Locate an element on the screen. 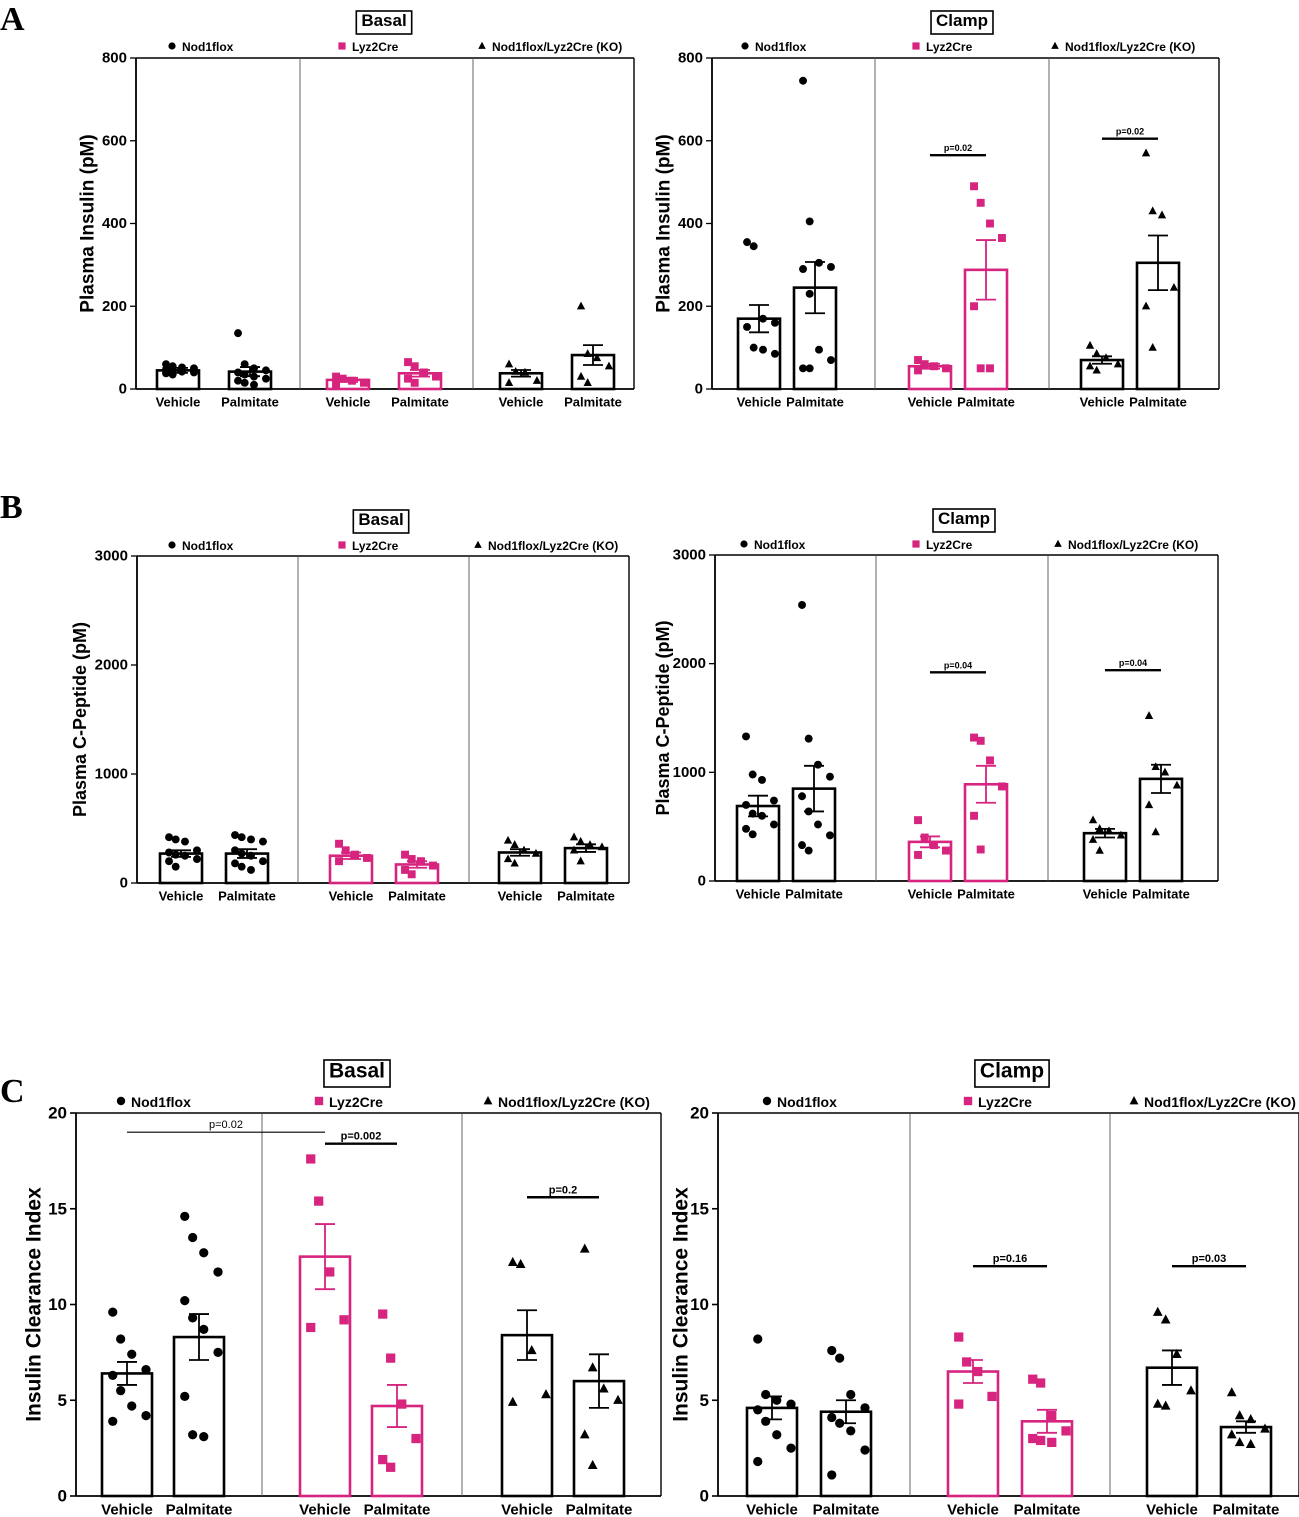  p-value-label: p=0.2 is located at coordinates (563, 1190).